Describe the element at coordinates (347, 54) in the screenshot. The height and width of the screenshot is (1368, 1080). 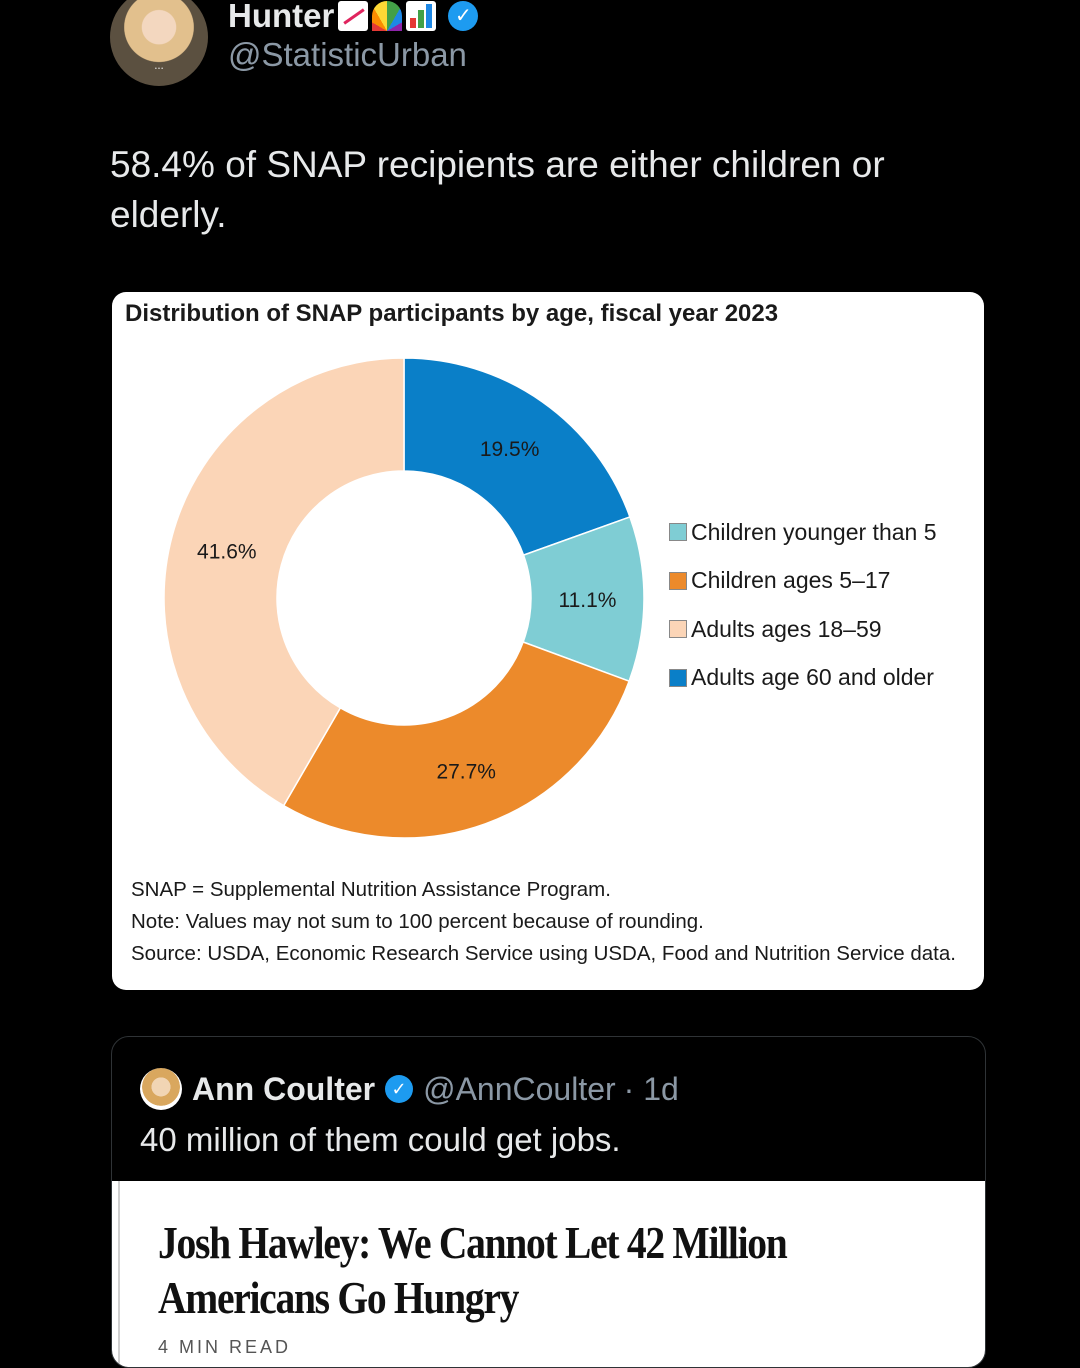
I see `author-handle: @StatisticUrban` at that location.